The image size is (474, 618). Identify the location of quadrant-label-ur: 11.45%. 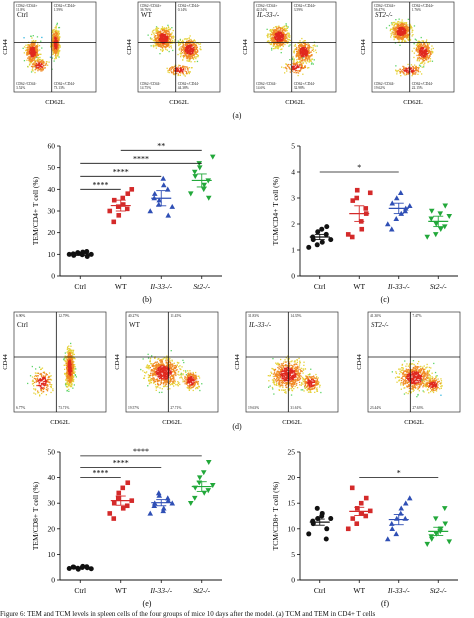
(175, 316).